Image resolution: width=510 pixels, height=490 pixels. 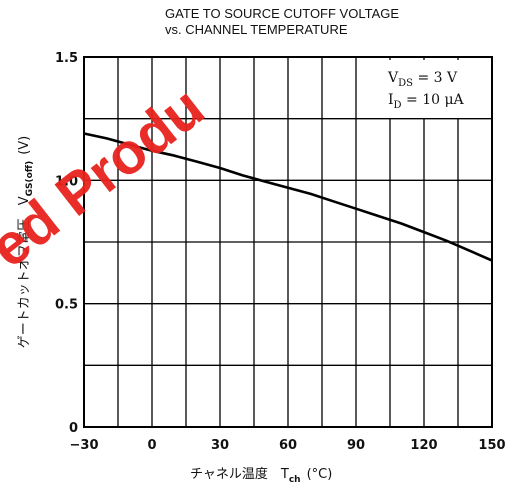 I want to click on x-tick-label: 0, so click(x=151, y=445).